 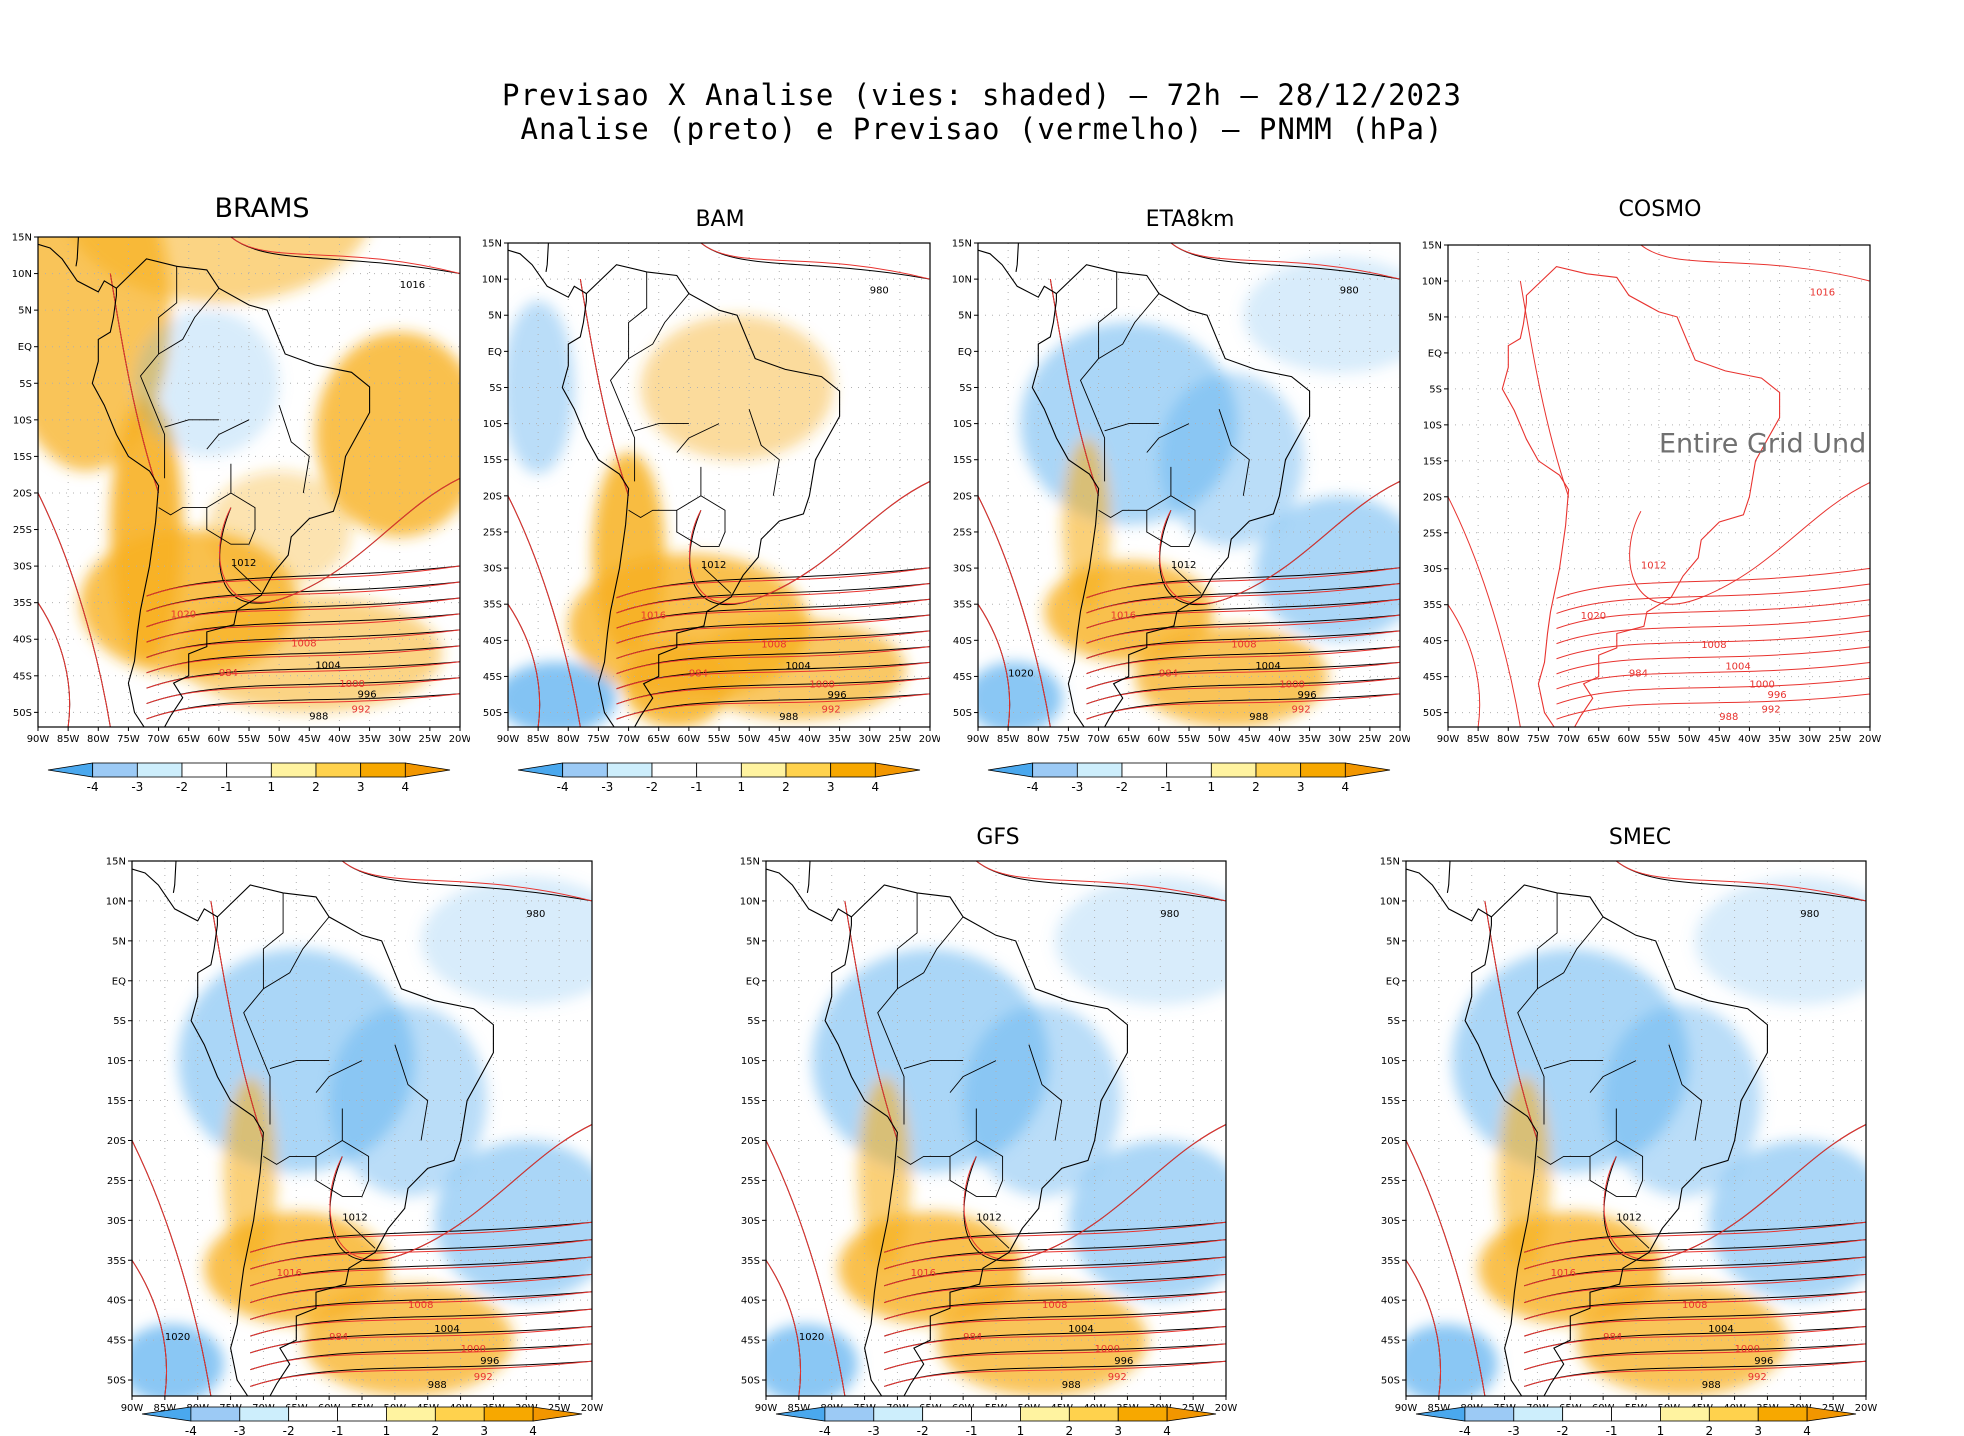 I want to click on colorbar-tick-label: -2, so click(x=182, y=787).